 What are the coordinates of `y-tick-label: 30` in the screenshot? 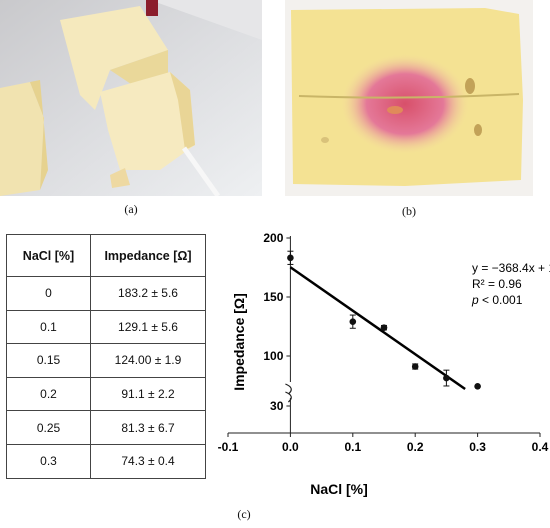 It's located at (277, 406).